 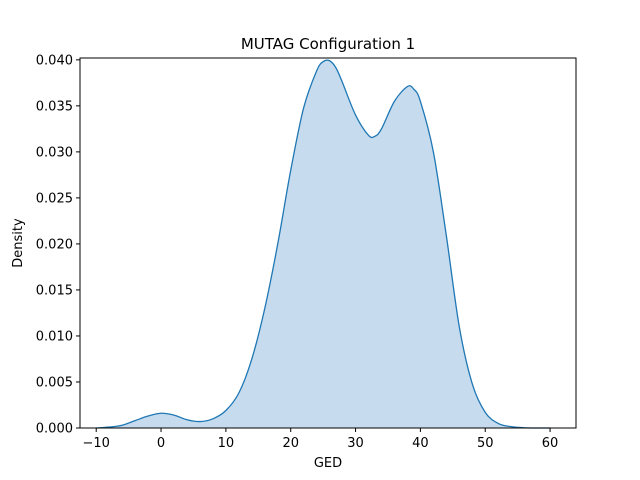 I want to click on y-tick-label: 0.015, so click(x=54, y=290).